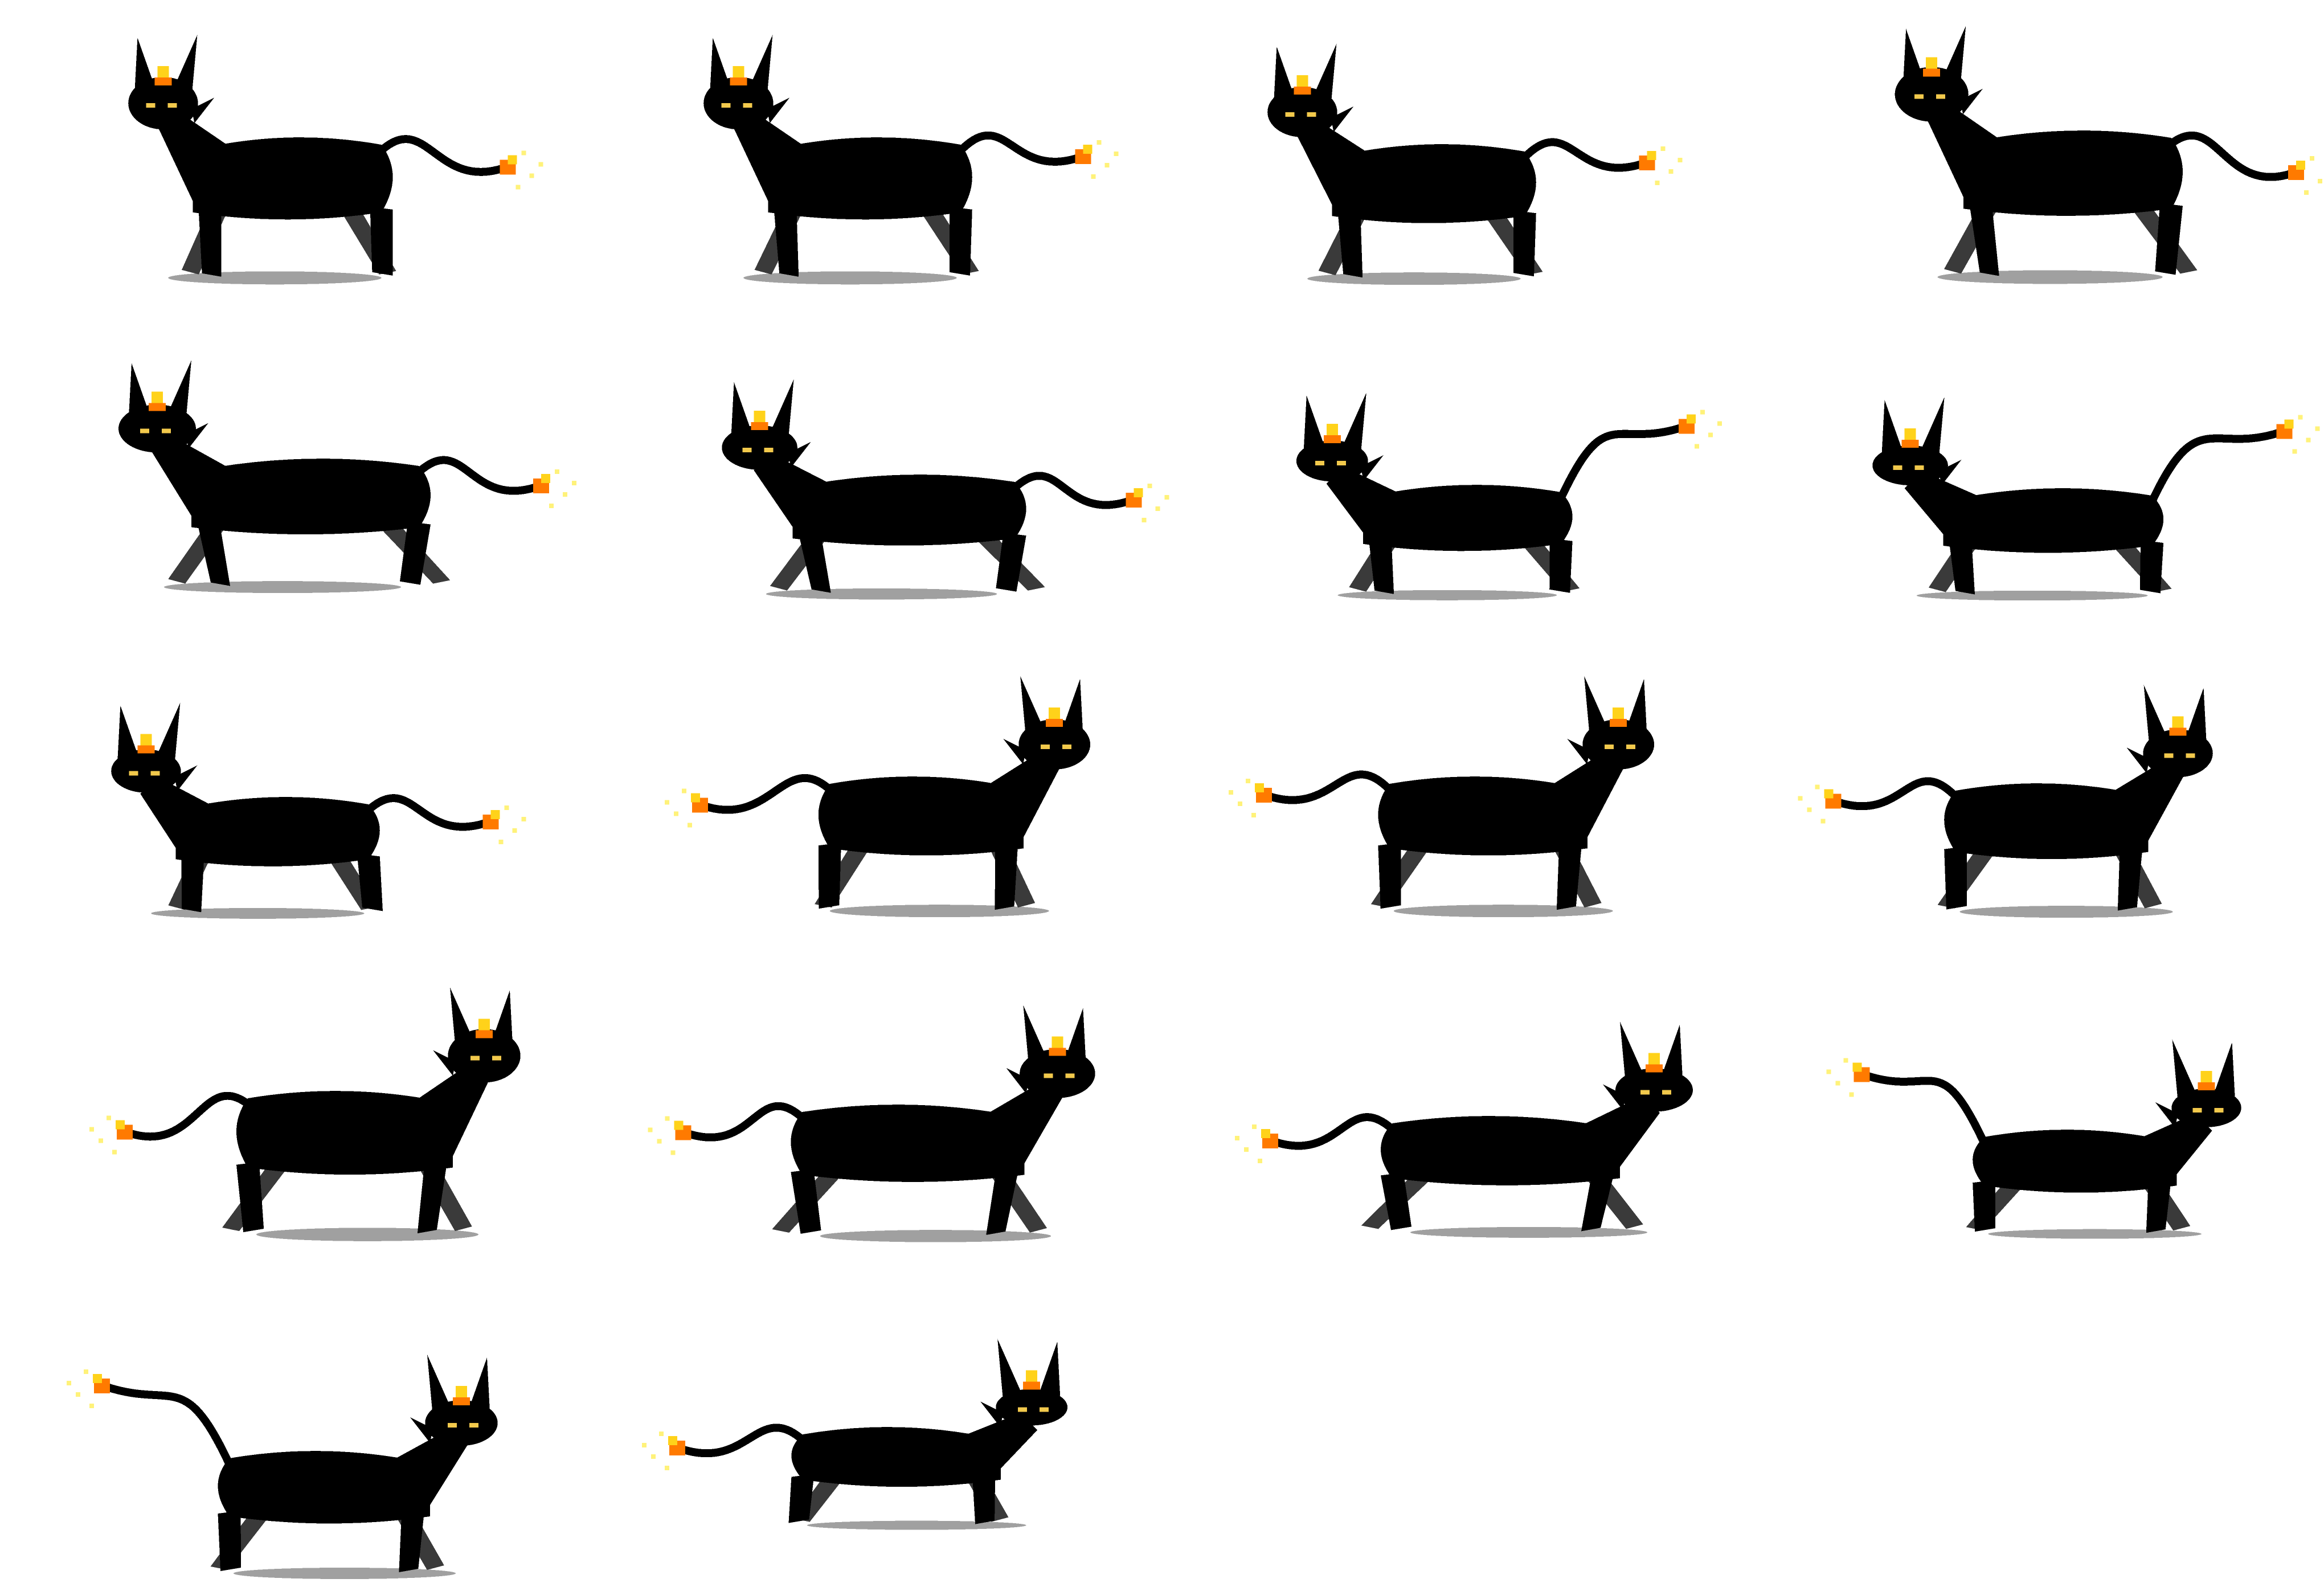 This screenshot has height=1595, width=2324. I want to click on cheek-tuft-left, so click(1100, 1070).